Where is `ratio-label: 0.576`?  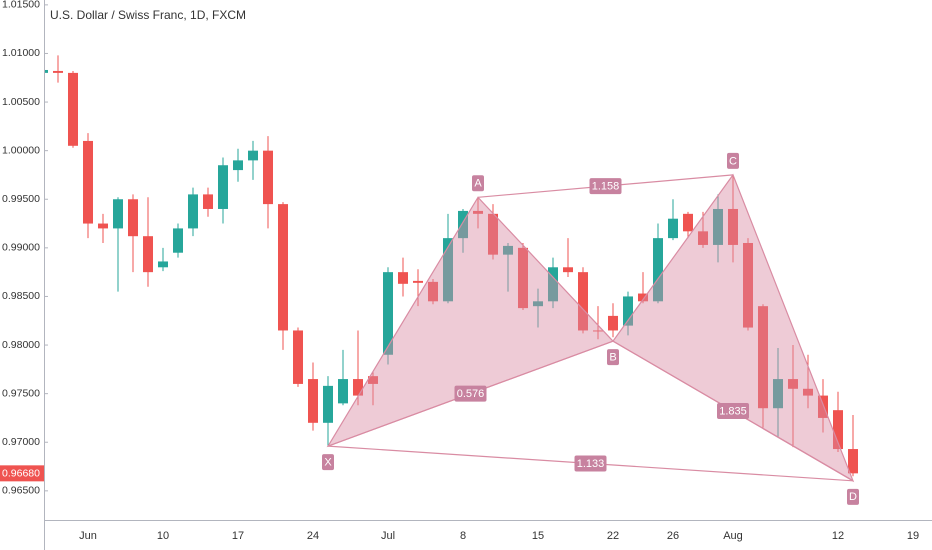
ratio-label: 0.576 is located at coordinates (471, 394).